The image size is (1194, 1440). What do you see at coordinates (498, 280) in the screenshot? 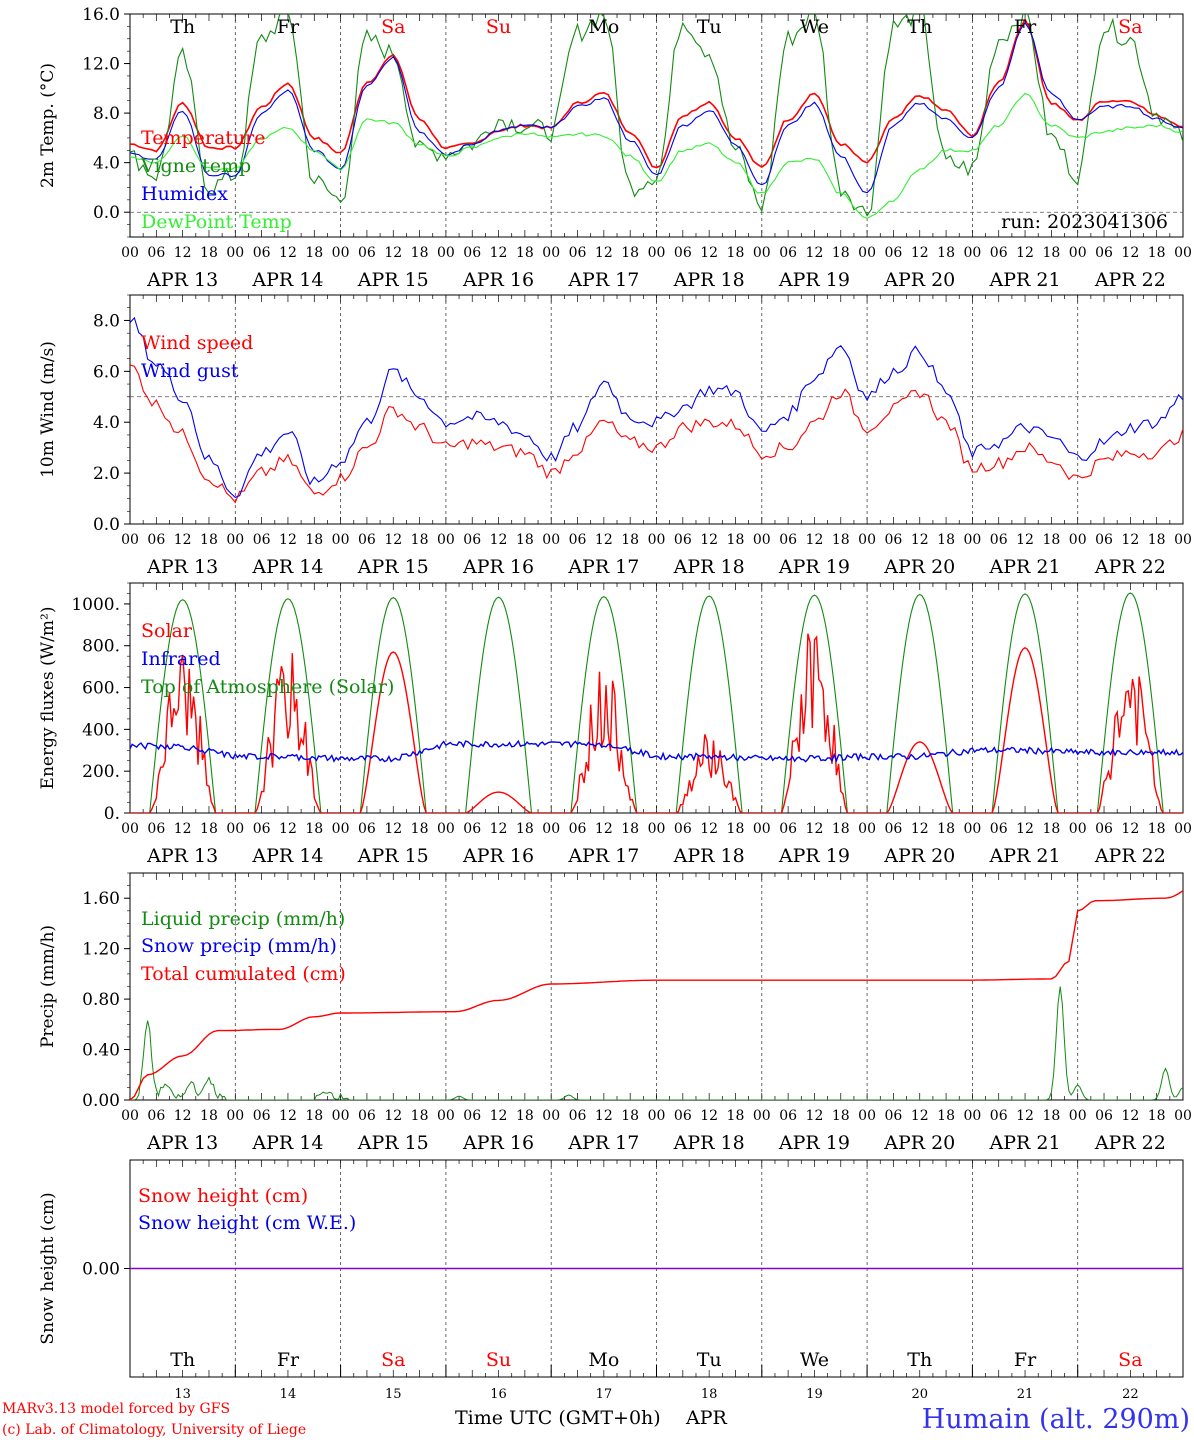
I see `date-label: APR 16` at bounding box center [498, 280].